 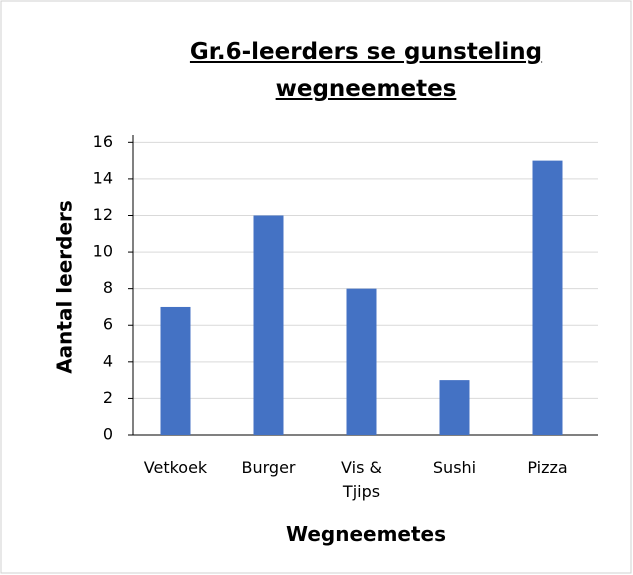 I want to click on y-tick-label: 12, so click(x=103, y=214).